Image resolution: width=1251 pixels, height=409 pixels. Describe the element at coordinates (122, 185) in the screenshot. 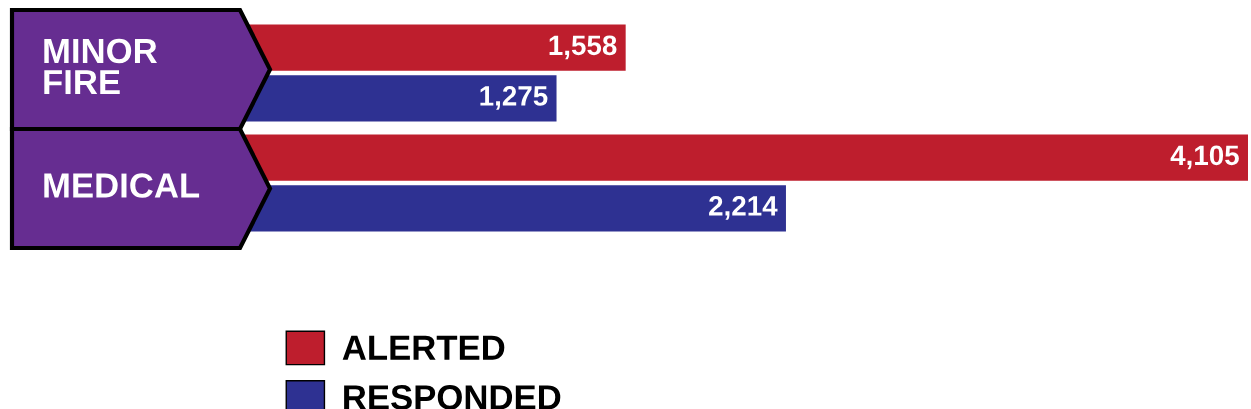

I see `y-tick-label: MEDICAL` at that location.